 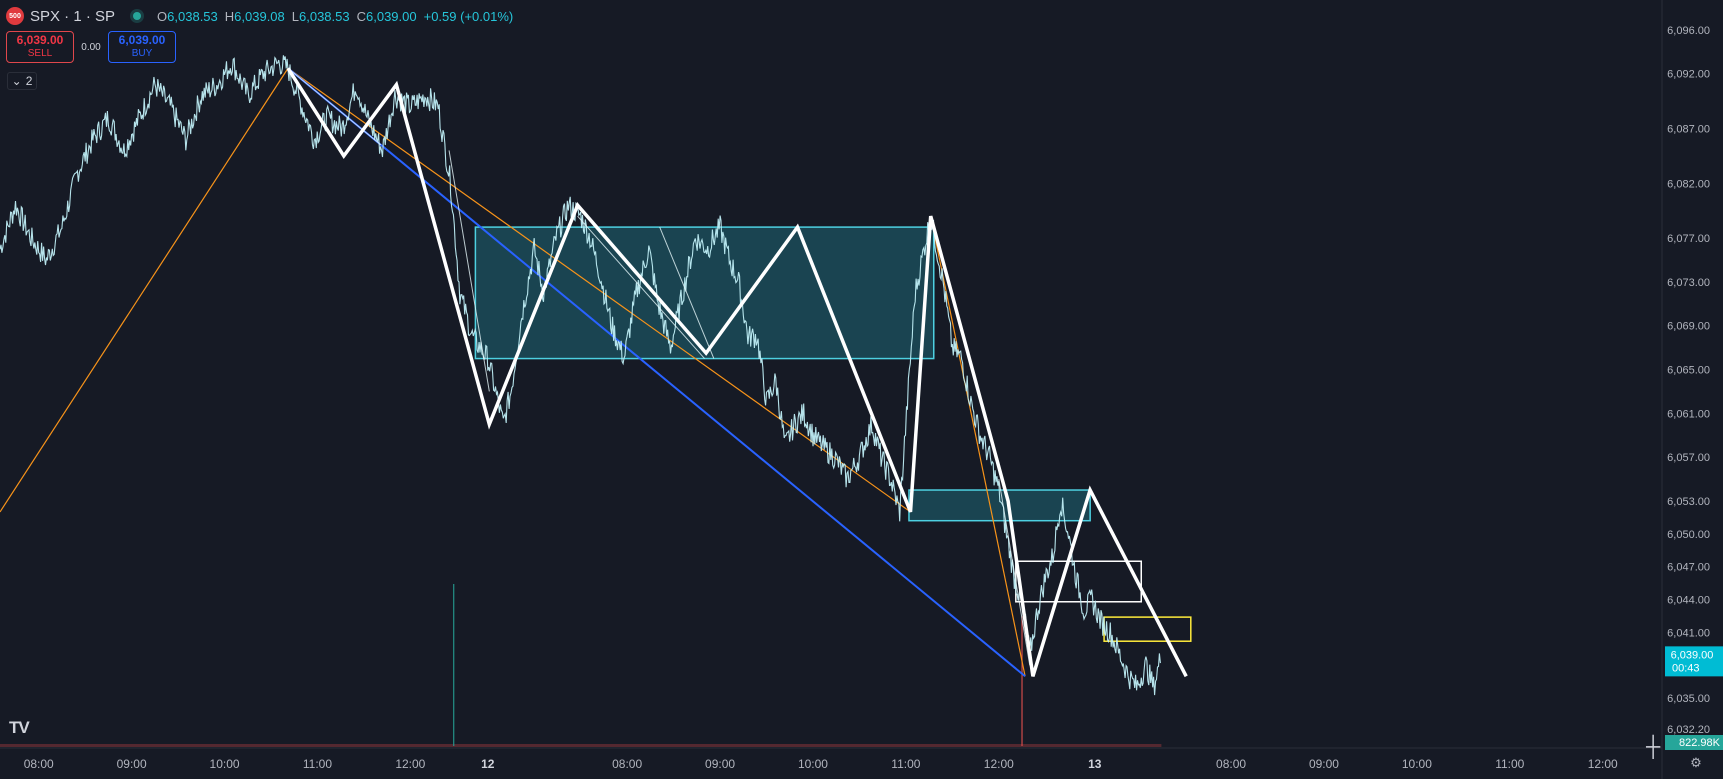 What do you see at coordinates (1688, 414) in the screenshot?
I see `price-tick-label: 6,061.00` at bounding box center [1688, 414].